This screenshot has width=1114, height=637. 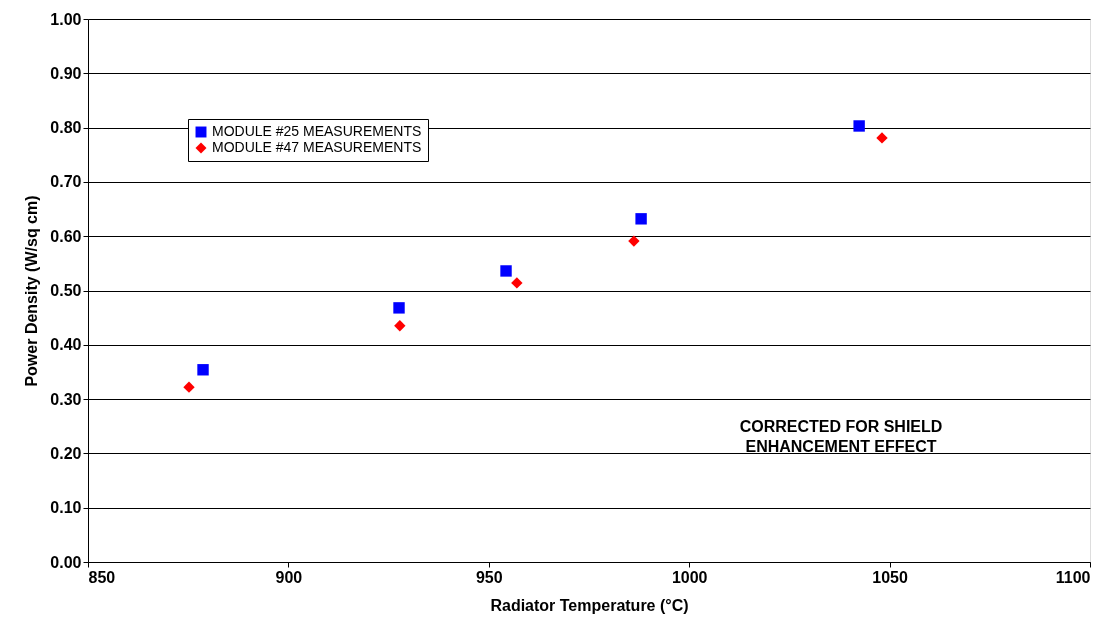 I want to click on x-tick-label: 850, so click(x=102, y=577).